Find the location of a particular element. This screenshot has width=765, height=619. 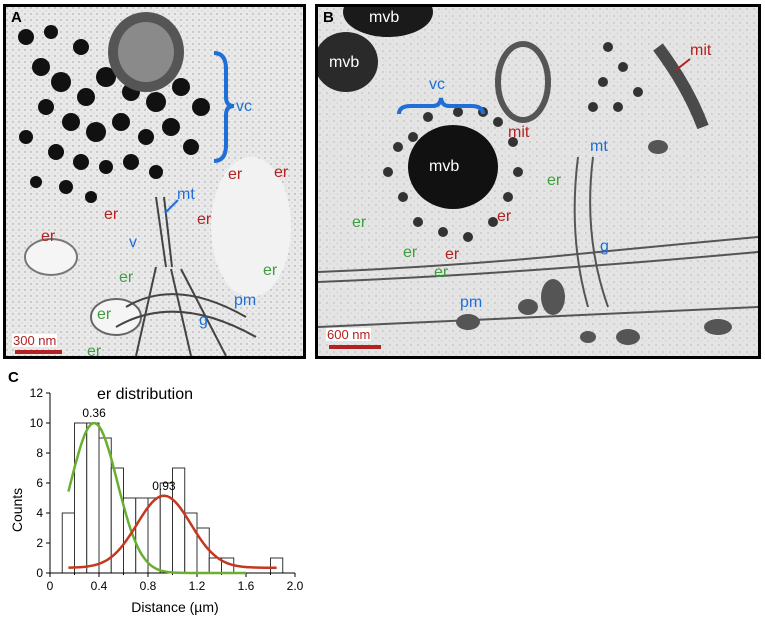

peak-label: 0.36 is located at coordinates (94, 413).